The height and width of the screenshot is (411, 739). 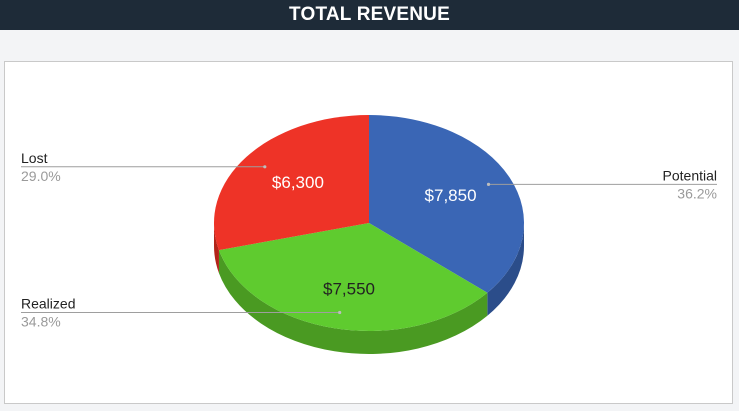 I want to click on legend-label-lost: Lost, so click(x=34, y=158).